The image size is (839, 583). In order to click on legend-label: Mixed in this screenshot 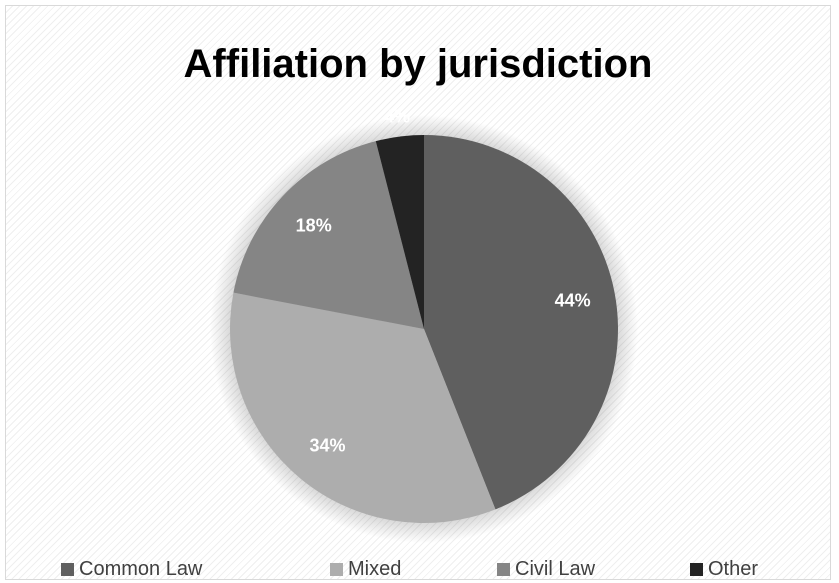, I will do `click(375, 569)`.